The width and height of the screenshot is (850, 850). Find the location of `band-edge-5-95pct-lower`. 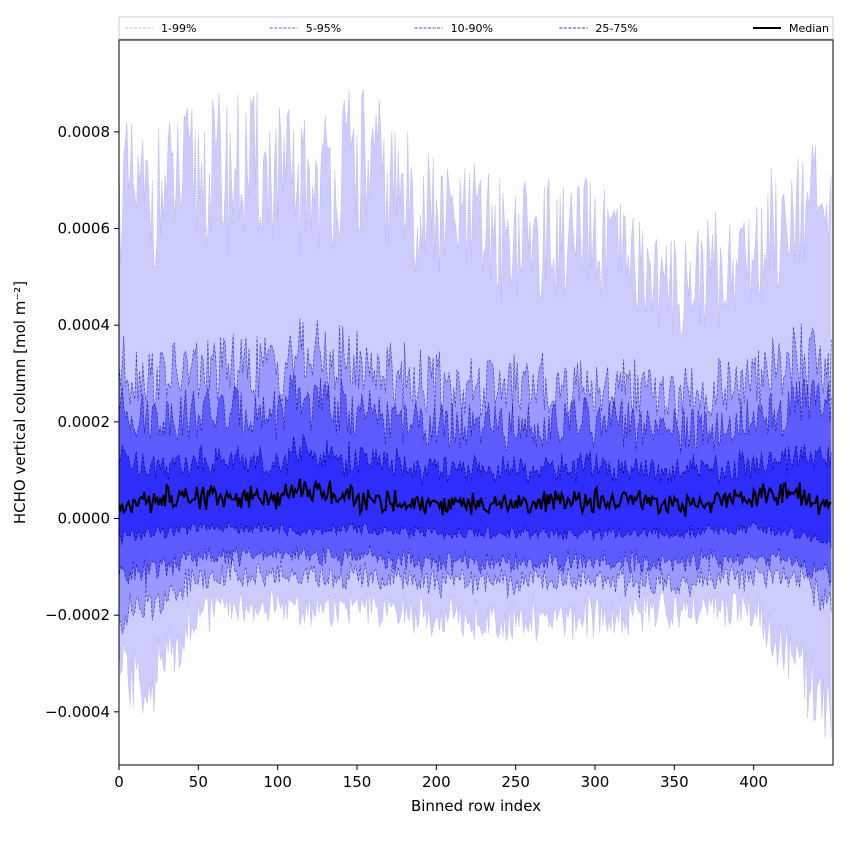

band-edge-5-95pct-lower is located at coordinates (475, 596).